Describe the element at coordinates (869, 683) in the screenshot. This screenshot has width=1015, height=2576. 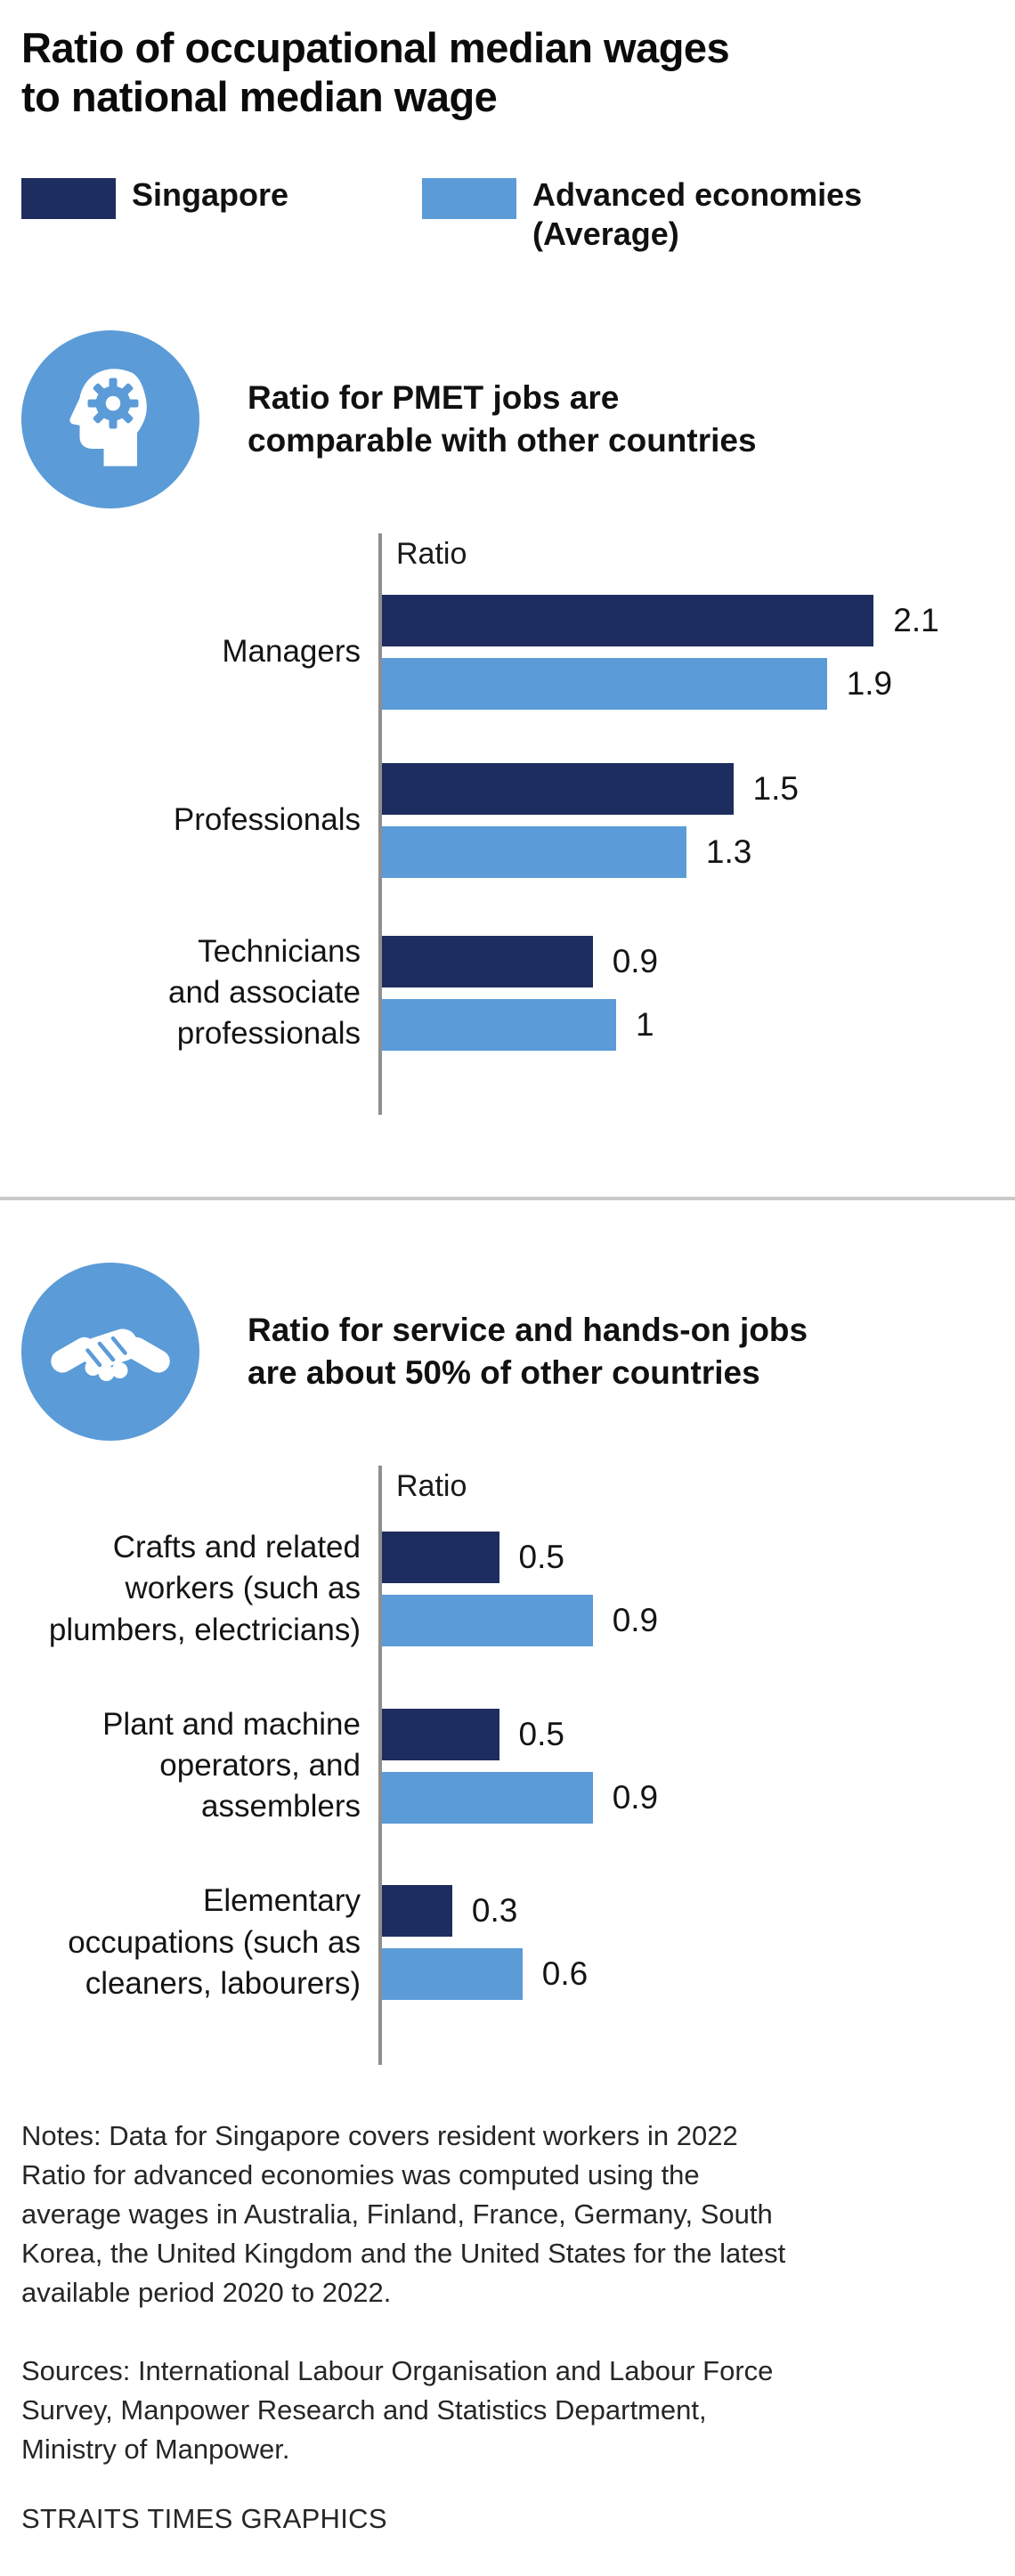
I see `bar-value: 1.9` at that location.